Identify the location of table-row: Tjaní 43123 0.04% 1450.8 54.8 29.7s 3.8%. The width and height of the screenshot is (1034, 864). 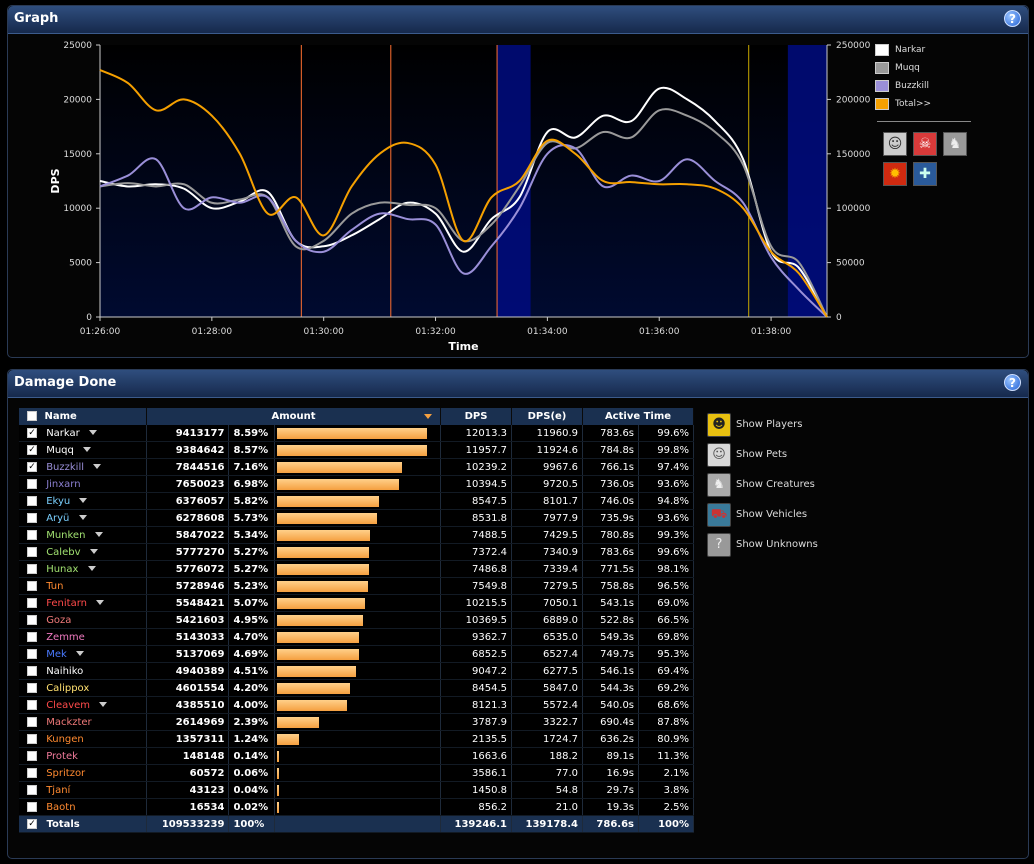
(356, 790).